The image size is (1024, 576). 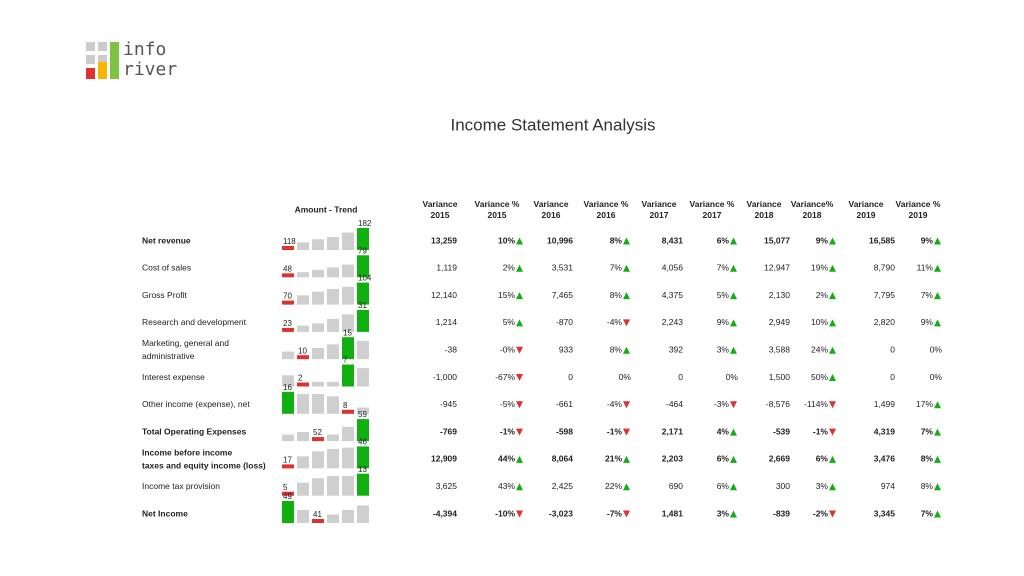 I want to click on column-header: Variance 2016, so click(x=551, y=209).